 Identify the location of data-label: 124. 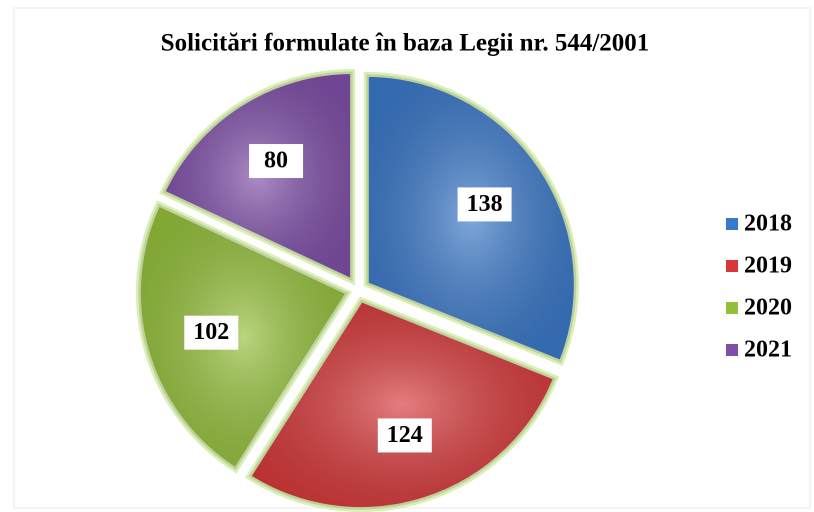
(405, 435).